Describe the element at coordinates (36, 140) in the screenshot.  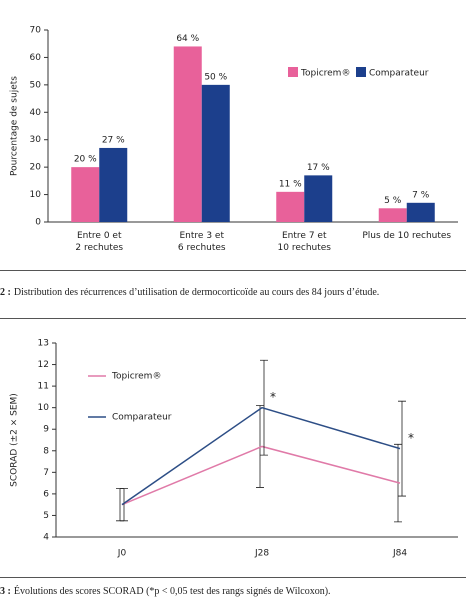
I see `y-tick-label: 30` at that location.